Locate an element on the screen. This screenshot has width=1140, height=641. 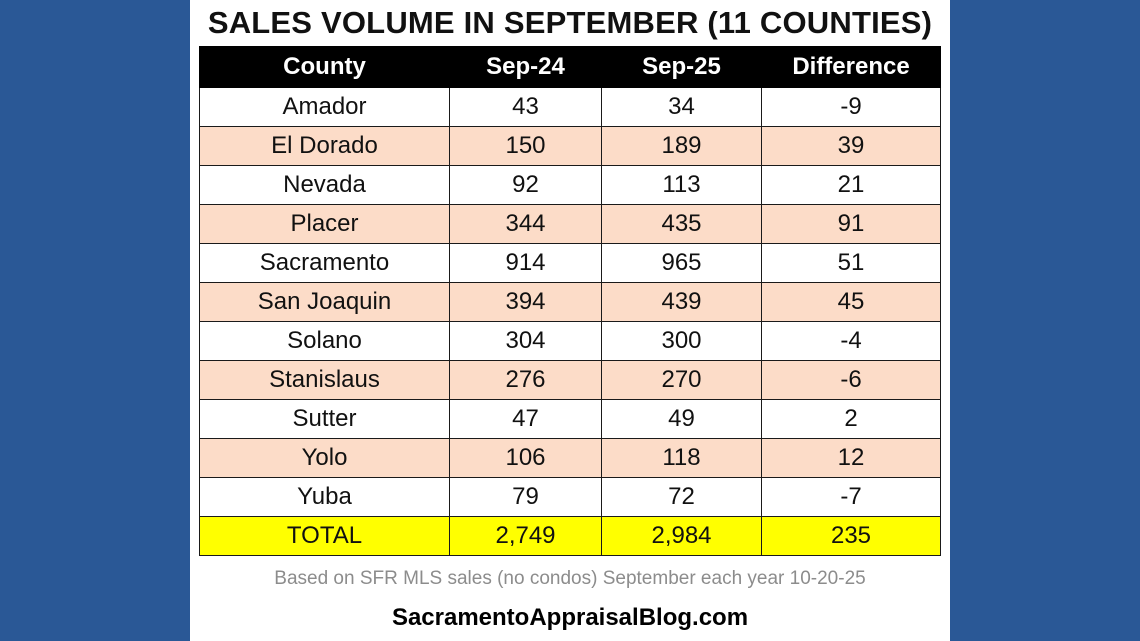
sep-25-cell: 34 is located at coordinates (681, 107).